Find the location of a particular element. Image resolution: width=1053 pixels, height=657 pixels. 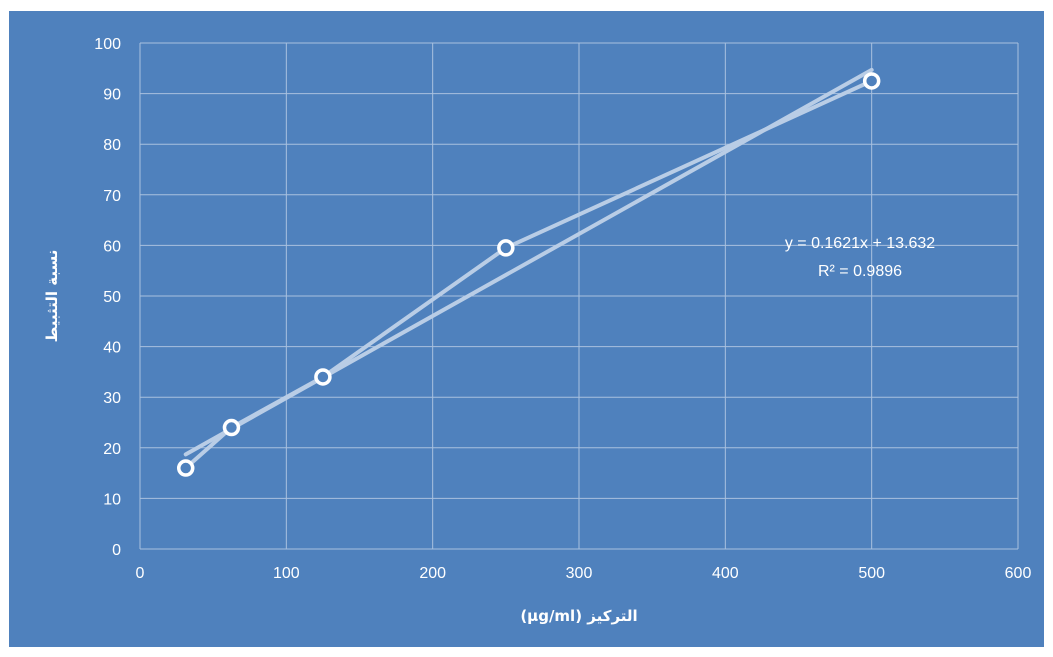

y-tick-label: 90 is located at coordinates (112, 95).